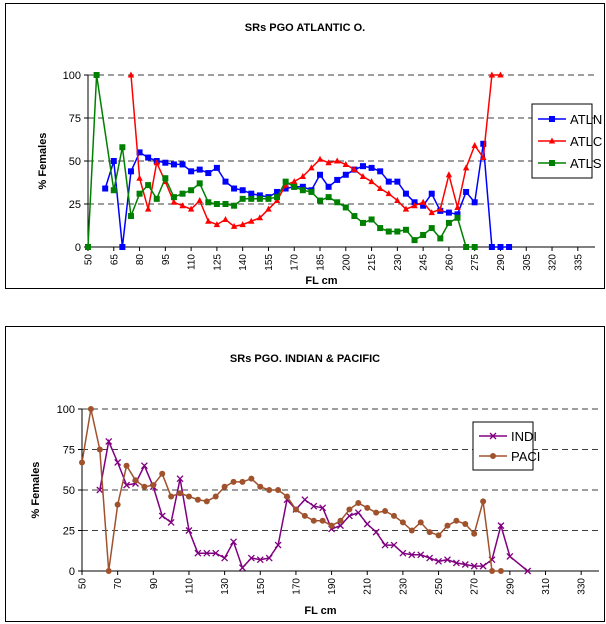 The height and width of the screenshot is (624, 606). I want to click on x-tick-label: 130, so click(225, 586).